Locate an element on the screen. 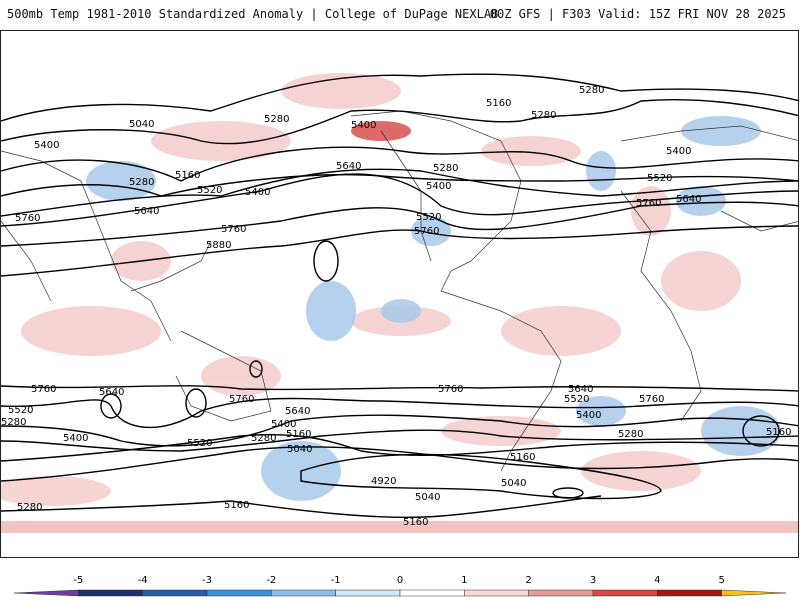 The width and height of the screenshot is (800, 604). colorbar-tick-label: 3 is located at coordinates (593, 580).